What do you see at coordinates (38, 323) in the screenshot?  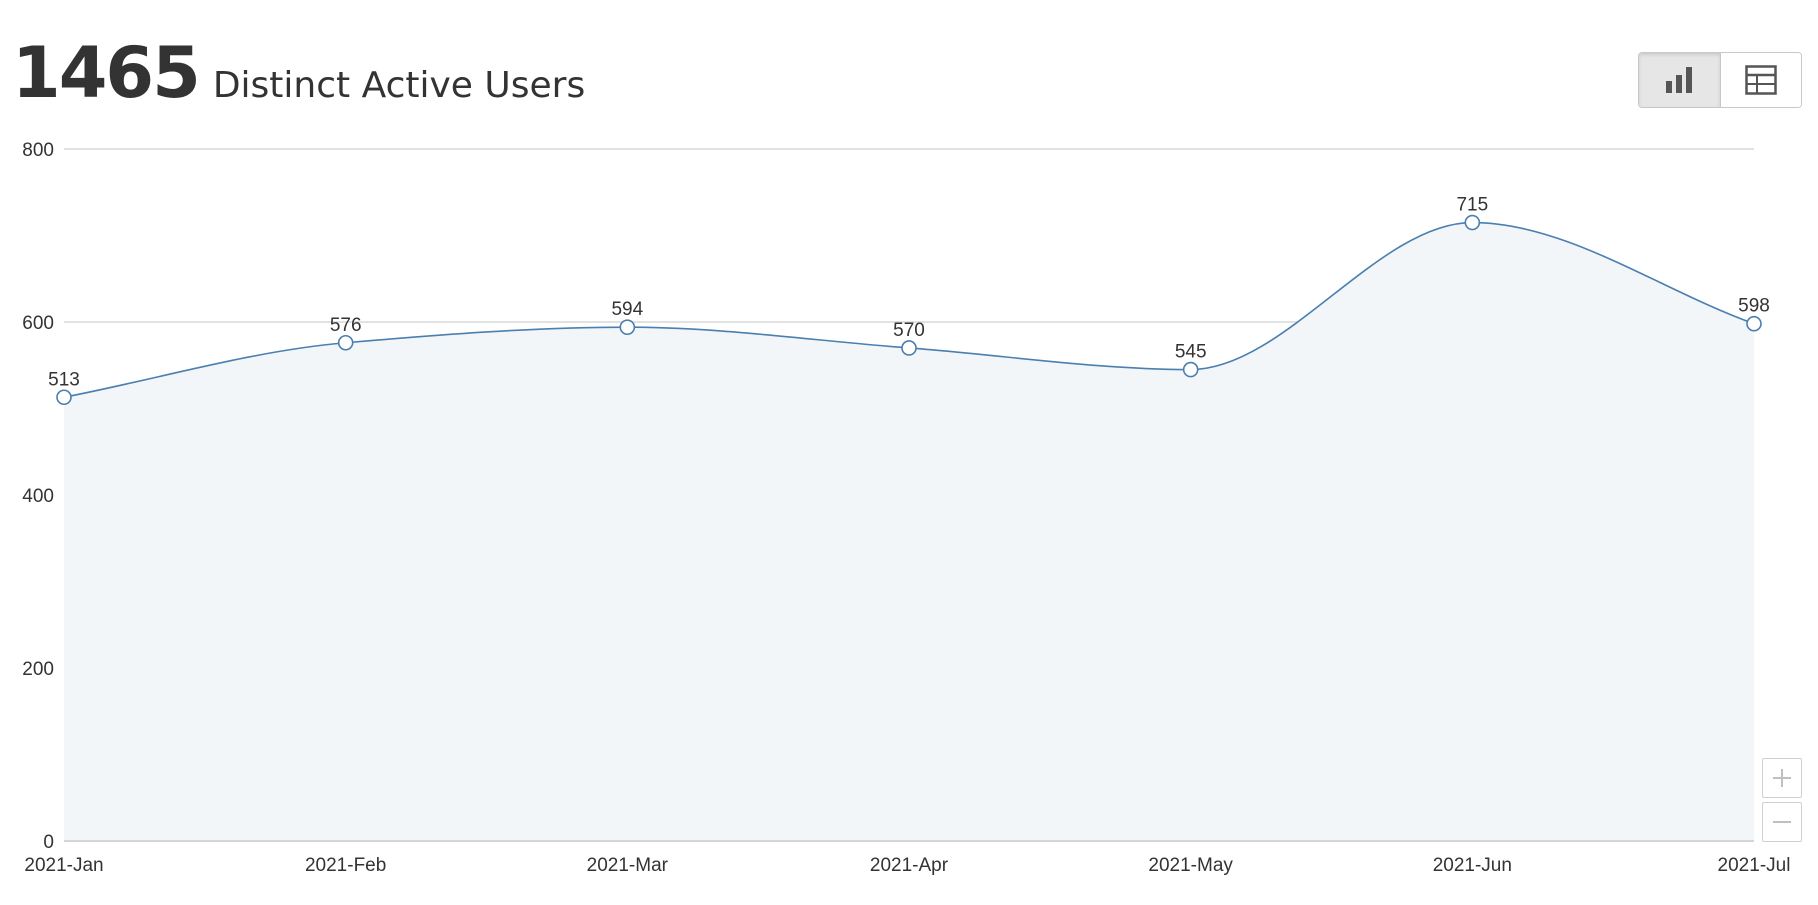 I see `y-tick-label: 600` at bounding box center [38, 323].